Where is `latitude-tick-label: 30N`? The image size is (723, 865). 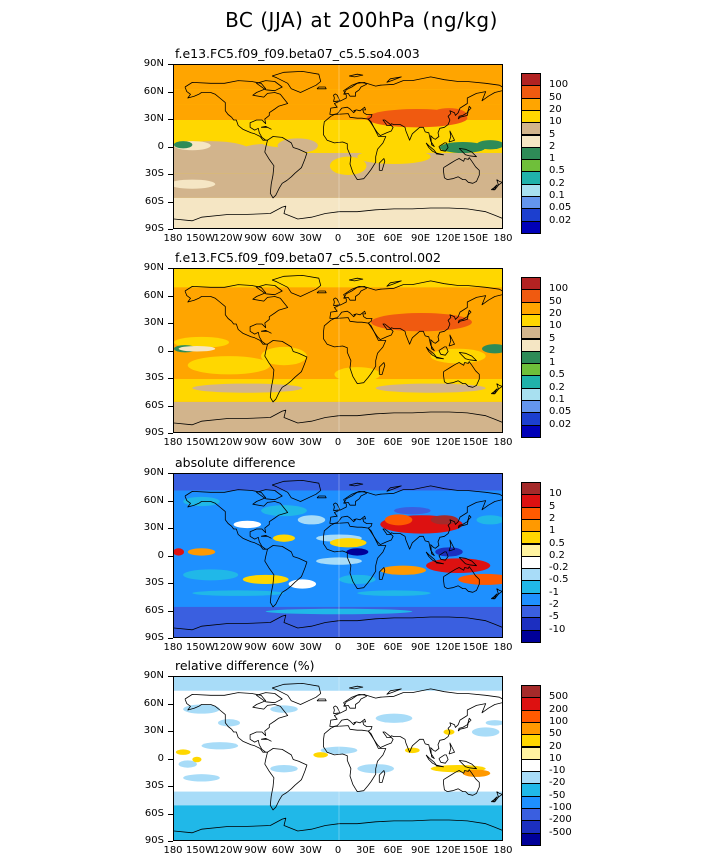
latitude-tick-label: 30N is located at coordinates (153, 322).